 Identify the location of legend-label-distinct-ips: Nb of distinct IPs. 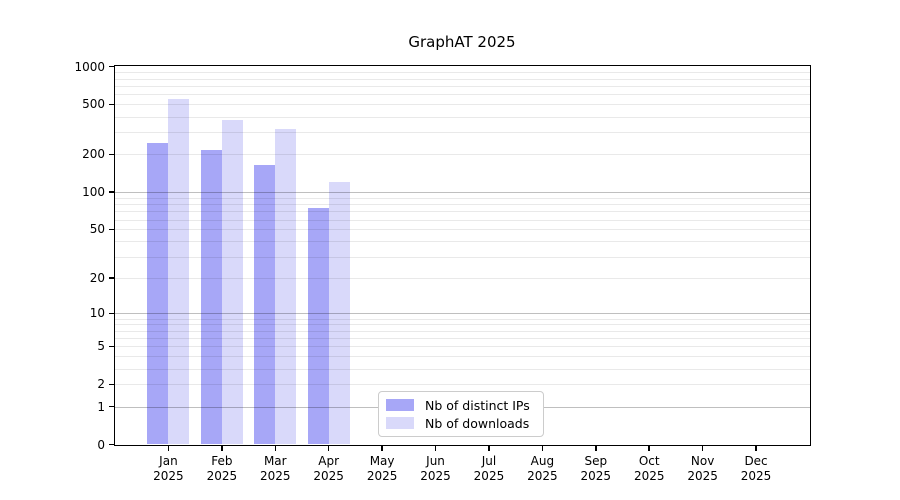
(477, 405).